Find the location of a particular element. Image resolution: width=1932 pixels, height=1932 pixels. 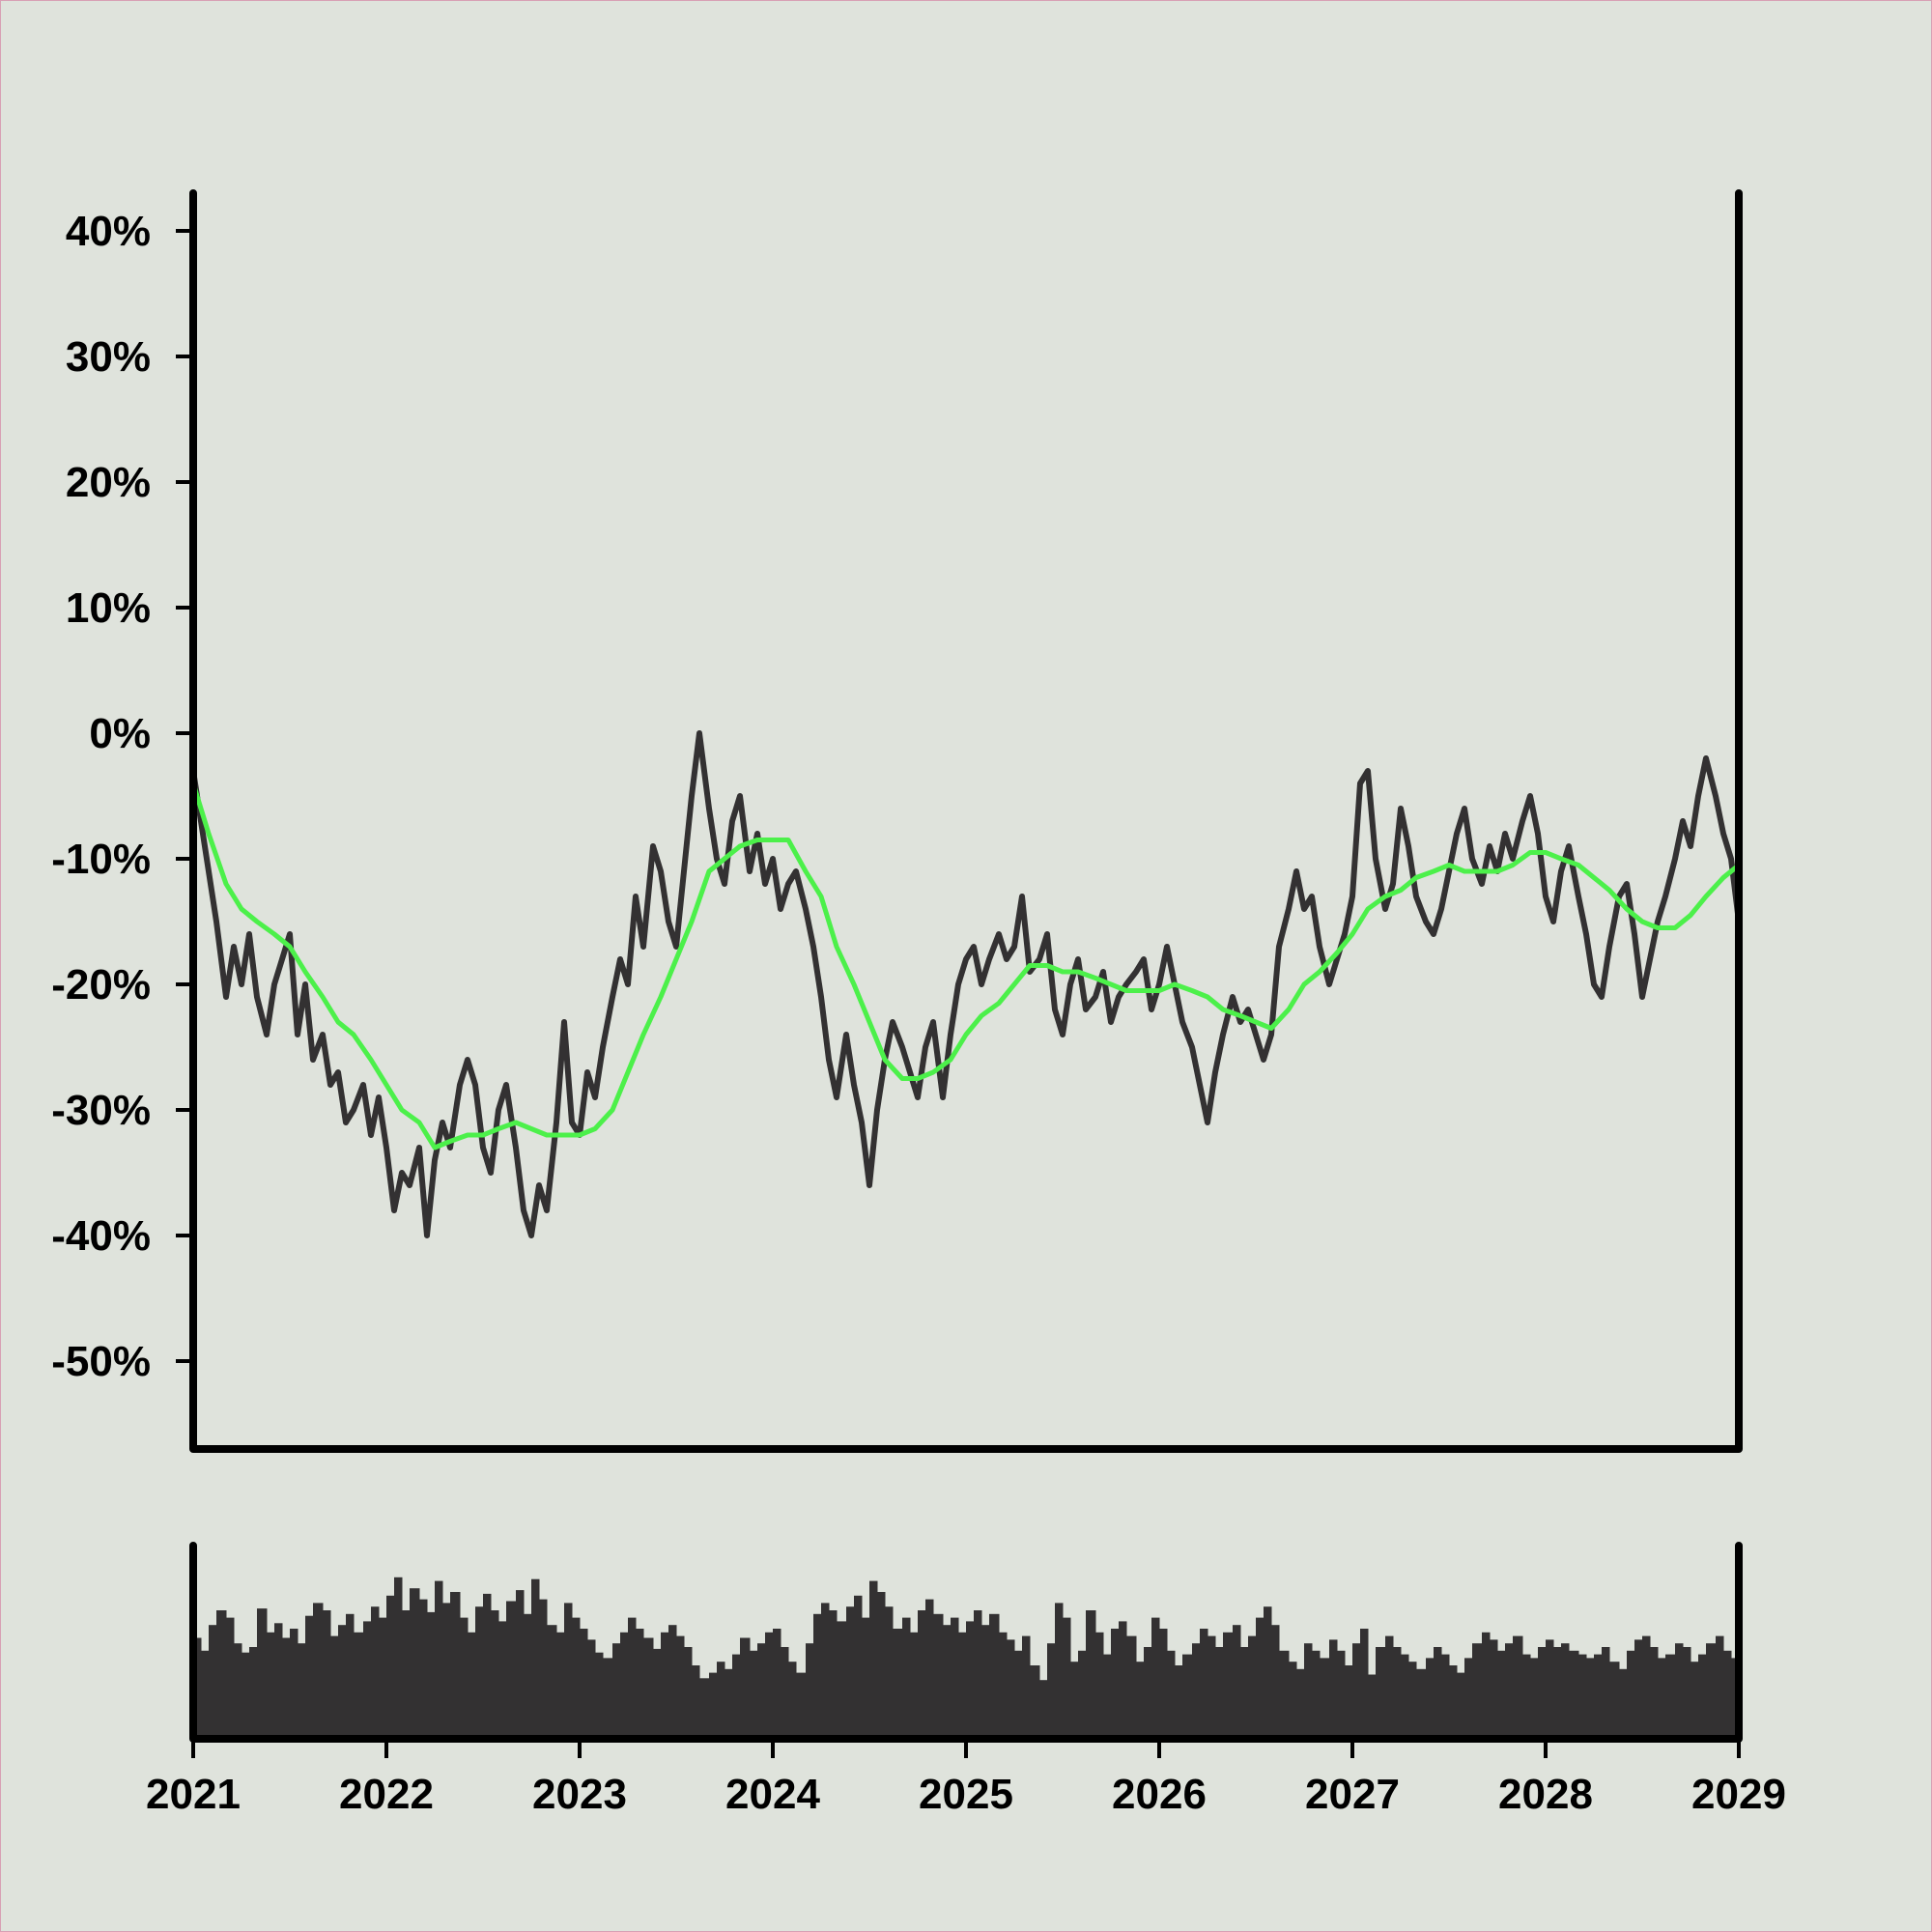

y-tick-label: 20% is located at coordinates (108, 482).